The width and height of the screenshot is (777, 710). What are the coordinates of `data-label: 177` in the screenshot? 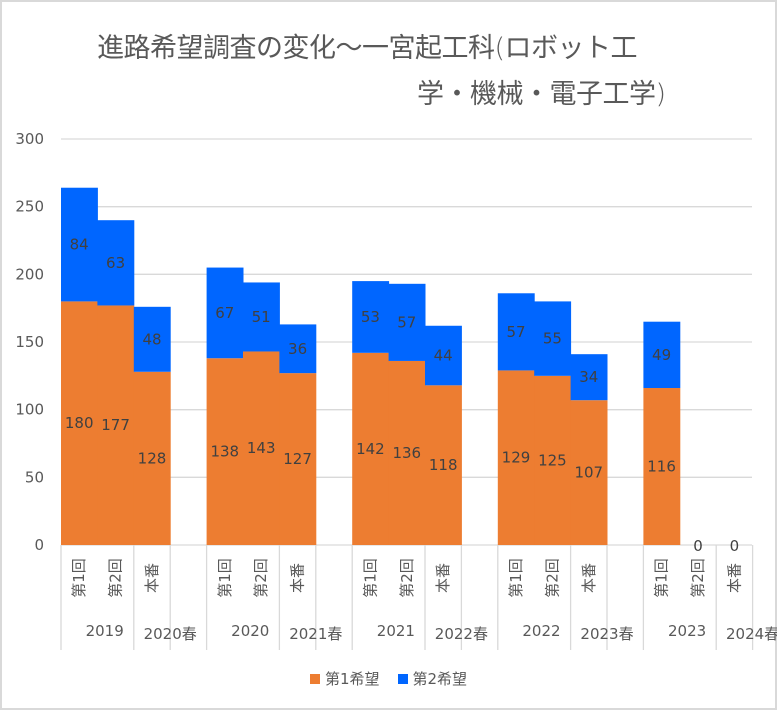 It's located at (115, 425).